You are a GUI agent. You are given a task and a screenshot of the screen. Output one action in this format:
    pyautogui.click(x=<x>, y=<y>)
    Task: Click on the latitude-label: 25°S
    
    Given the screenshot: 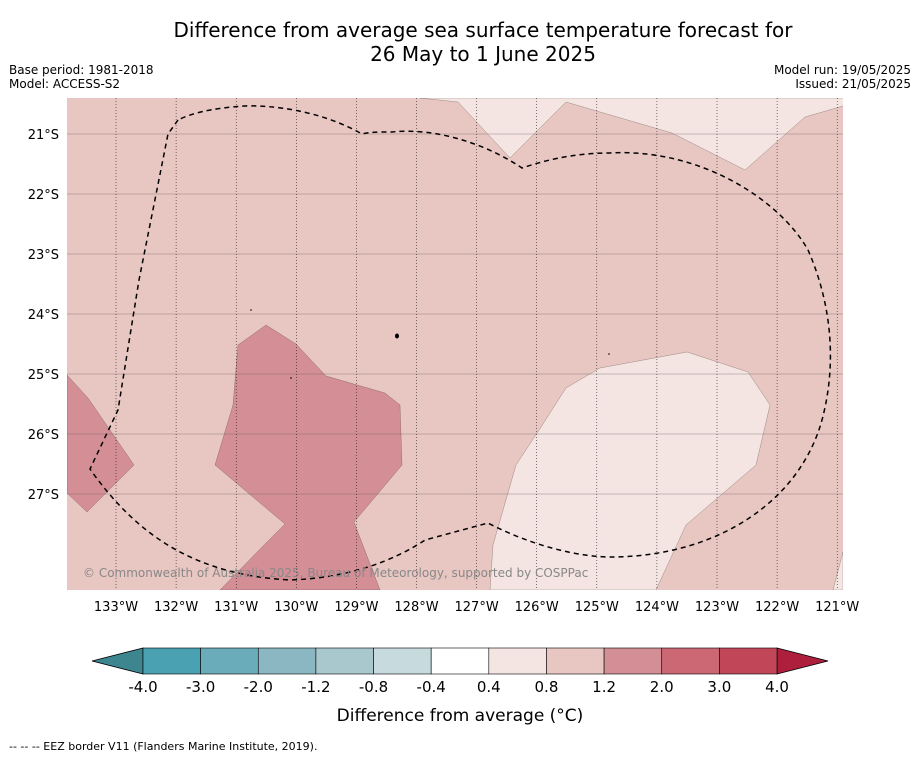 What is the action you would take?
    pyautogui.click(x=43, y=375)
    